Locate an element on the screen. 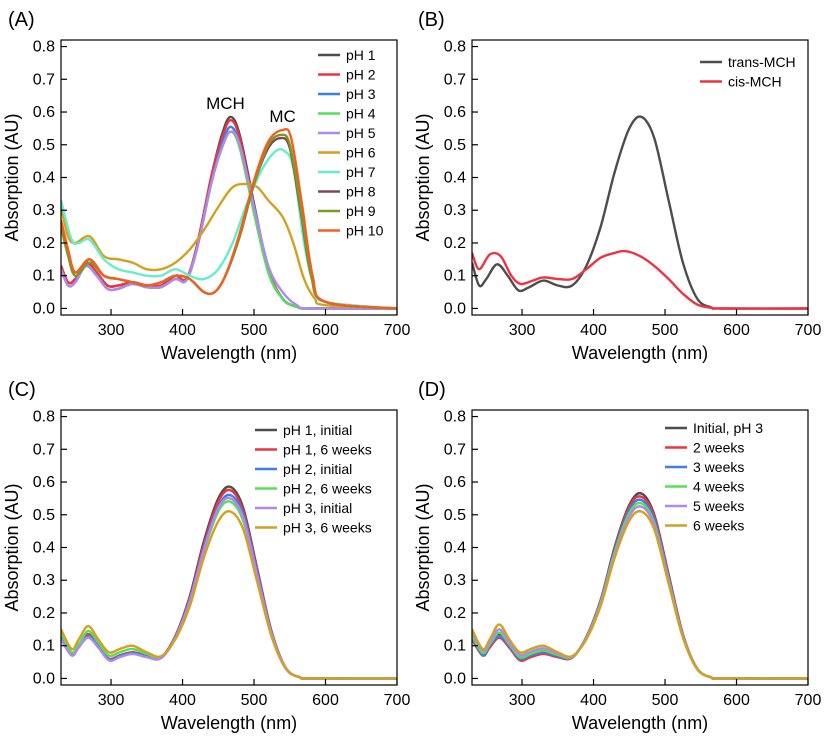 This screenshot has height=751, width=830. legend-label: pH 8 is located at coordinates (361, 192).